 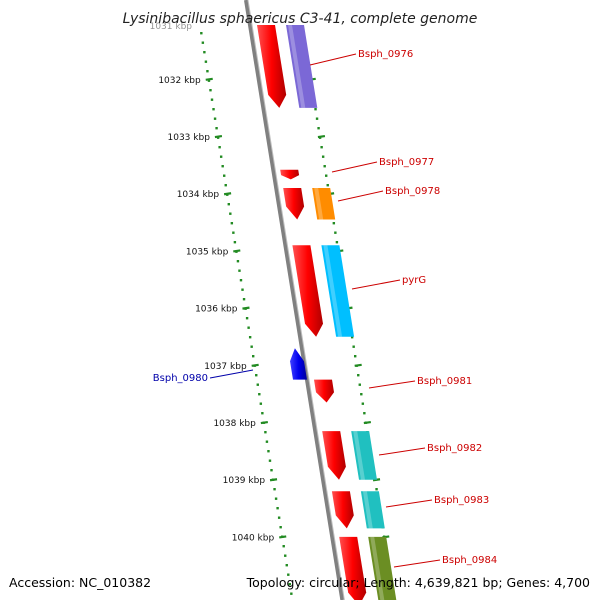 What do you see at coordinates (333, 291) in the screenshot?
I see `cog-pyrg-shine` at bounding box center [333, 291].